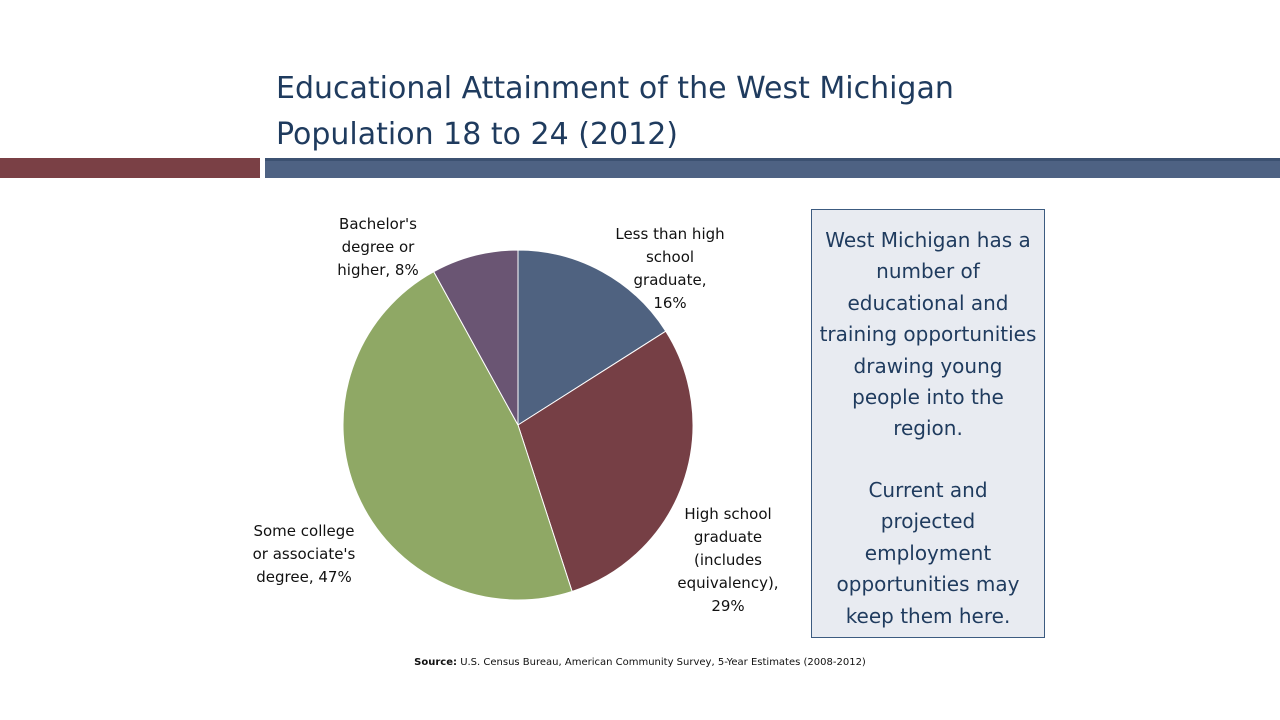 The height and width of the screenshot is (720, 1280). What do you see at coordinates (130, 168) in the screenshot?
I see `accent-bar-left` at bounding box center [130, 168].